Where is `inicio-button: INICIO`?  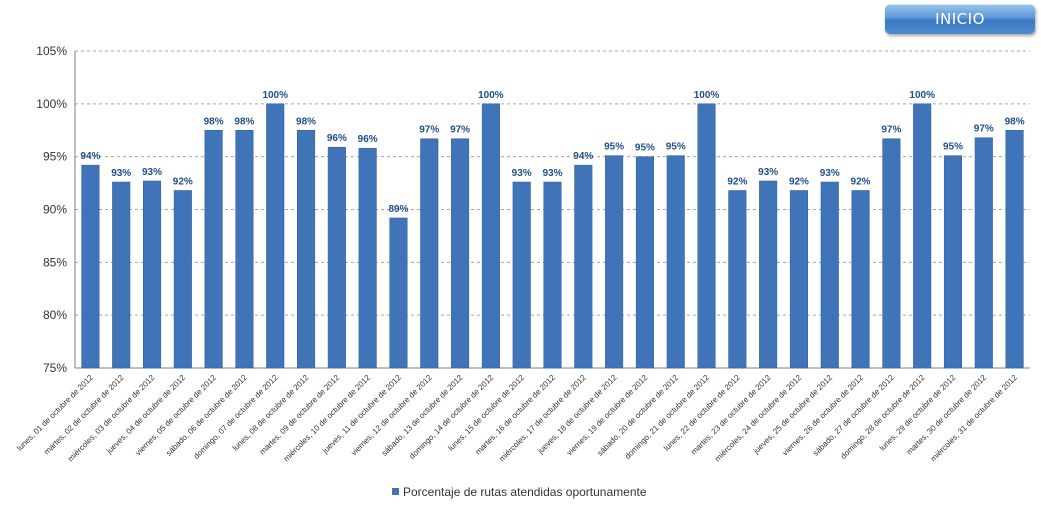
inicio-button: INICIO is located at coordinates (960, 19).